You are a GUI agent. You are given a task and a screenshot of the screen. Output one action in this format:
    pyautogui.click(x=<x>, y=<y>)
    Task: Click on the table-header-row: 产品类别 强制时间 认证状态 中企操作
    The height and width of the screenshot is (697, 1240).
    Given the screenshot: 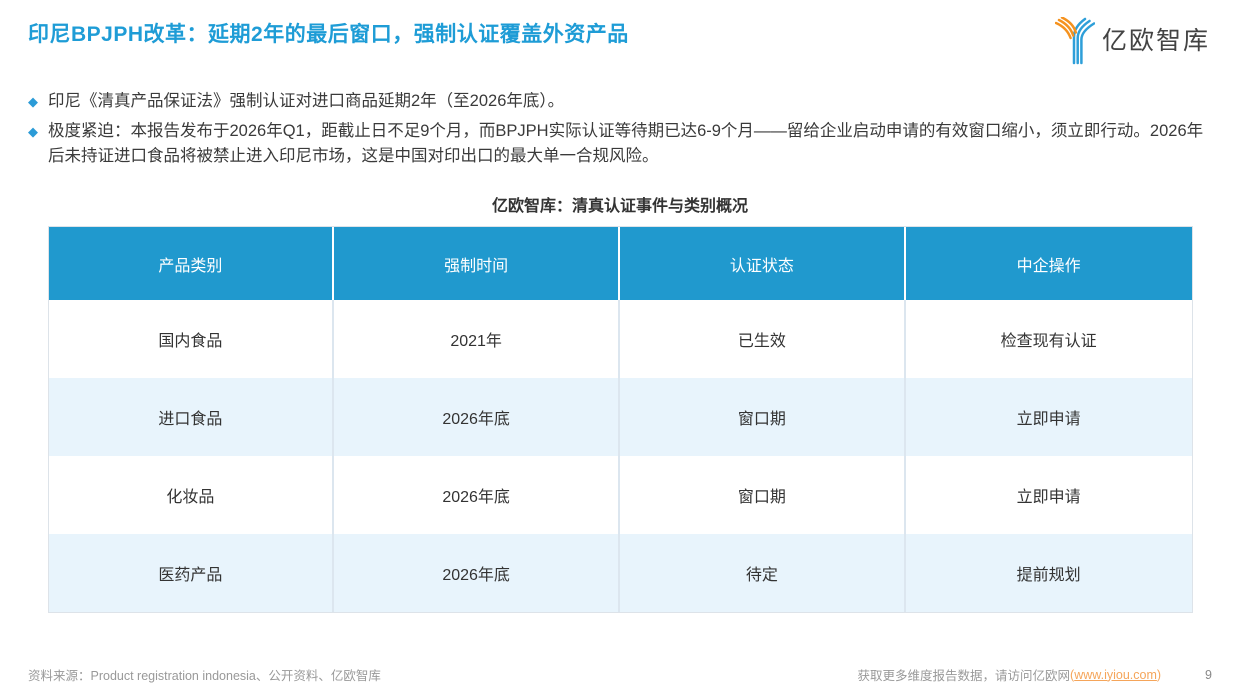 What is the action you would take?
    pyautogui.click(x=620, y=263)
    